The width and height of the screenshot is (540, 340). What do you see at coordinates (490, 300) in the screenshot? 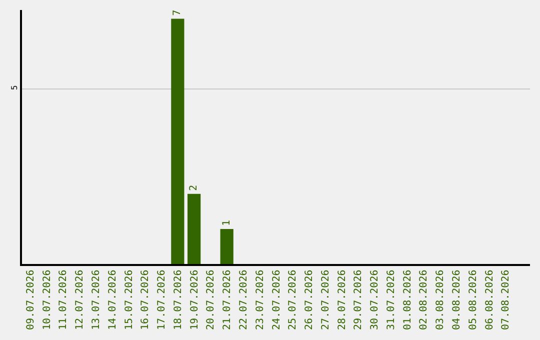
I see `x-tick-label: 06.08.2026` at bounding box center [490, 300].